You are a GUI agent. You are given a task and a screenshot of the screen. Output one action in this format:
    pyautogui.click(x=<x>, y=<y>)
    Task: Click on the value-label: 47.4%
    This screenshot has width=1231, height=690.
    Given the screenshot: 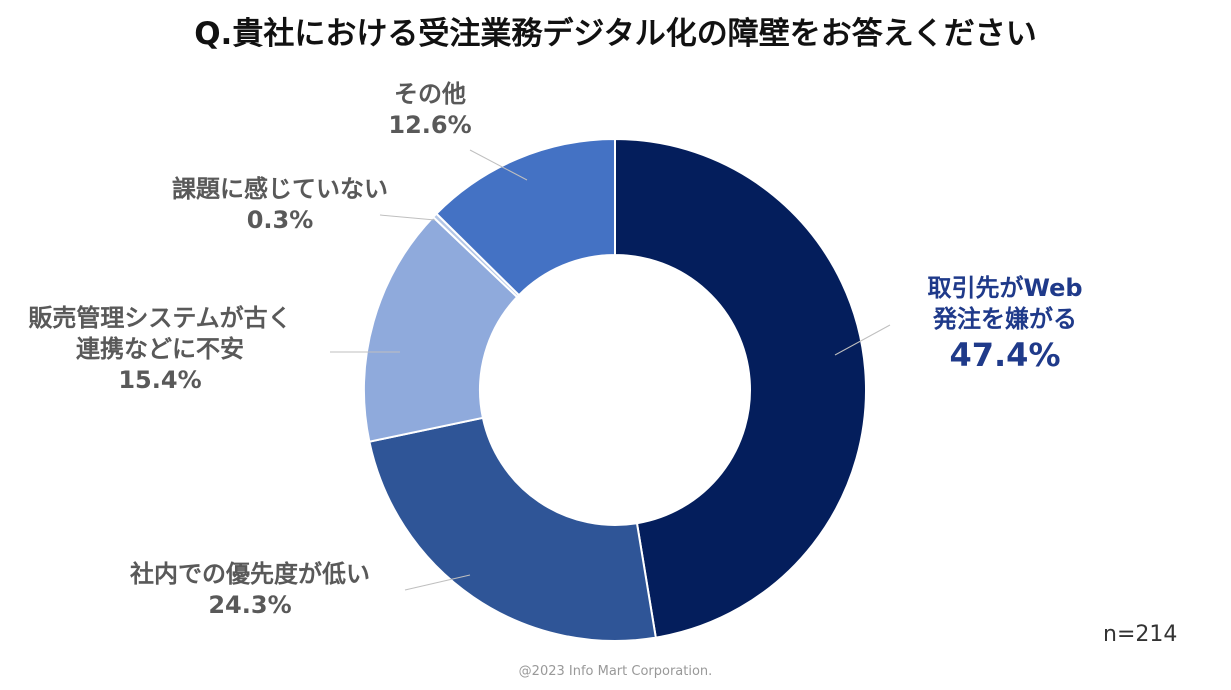 What is the action you would take?
    pyautogui.click(x=1005, y=355)
    